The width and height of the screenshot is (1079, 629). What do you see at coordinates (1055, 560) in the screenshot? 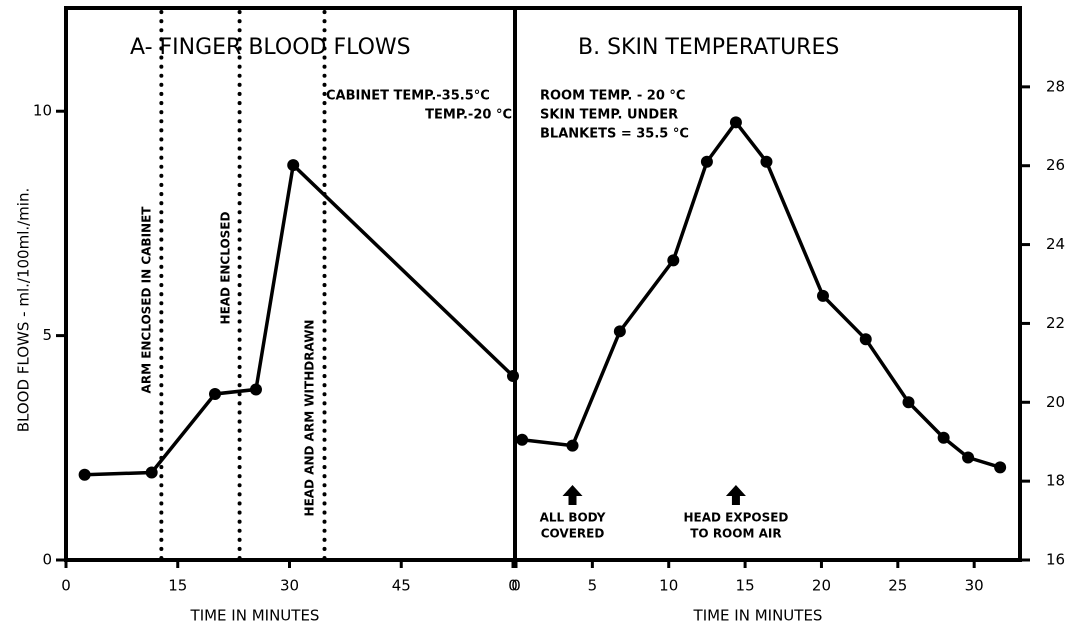
I see `y-tick-label: 16` at bounding box center [1055, 560].